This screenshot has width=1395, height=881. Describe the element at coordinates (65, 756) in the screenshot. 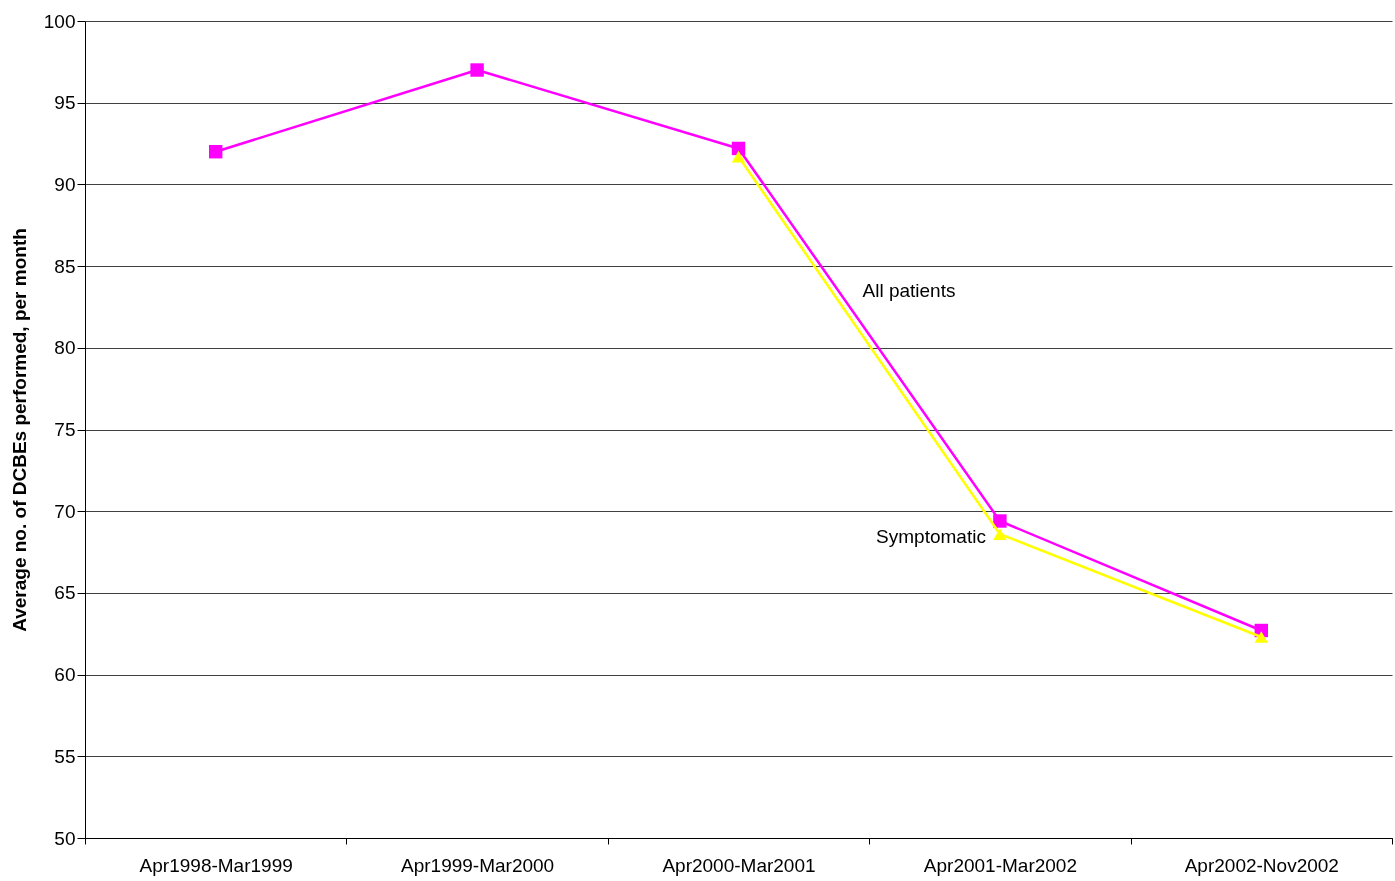

I see `y-tick-label: 55` at that location.